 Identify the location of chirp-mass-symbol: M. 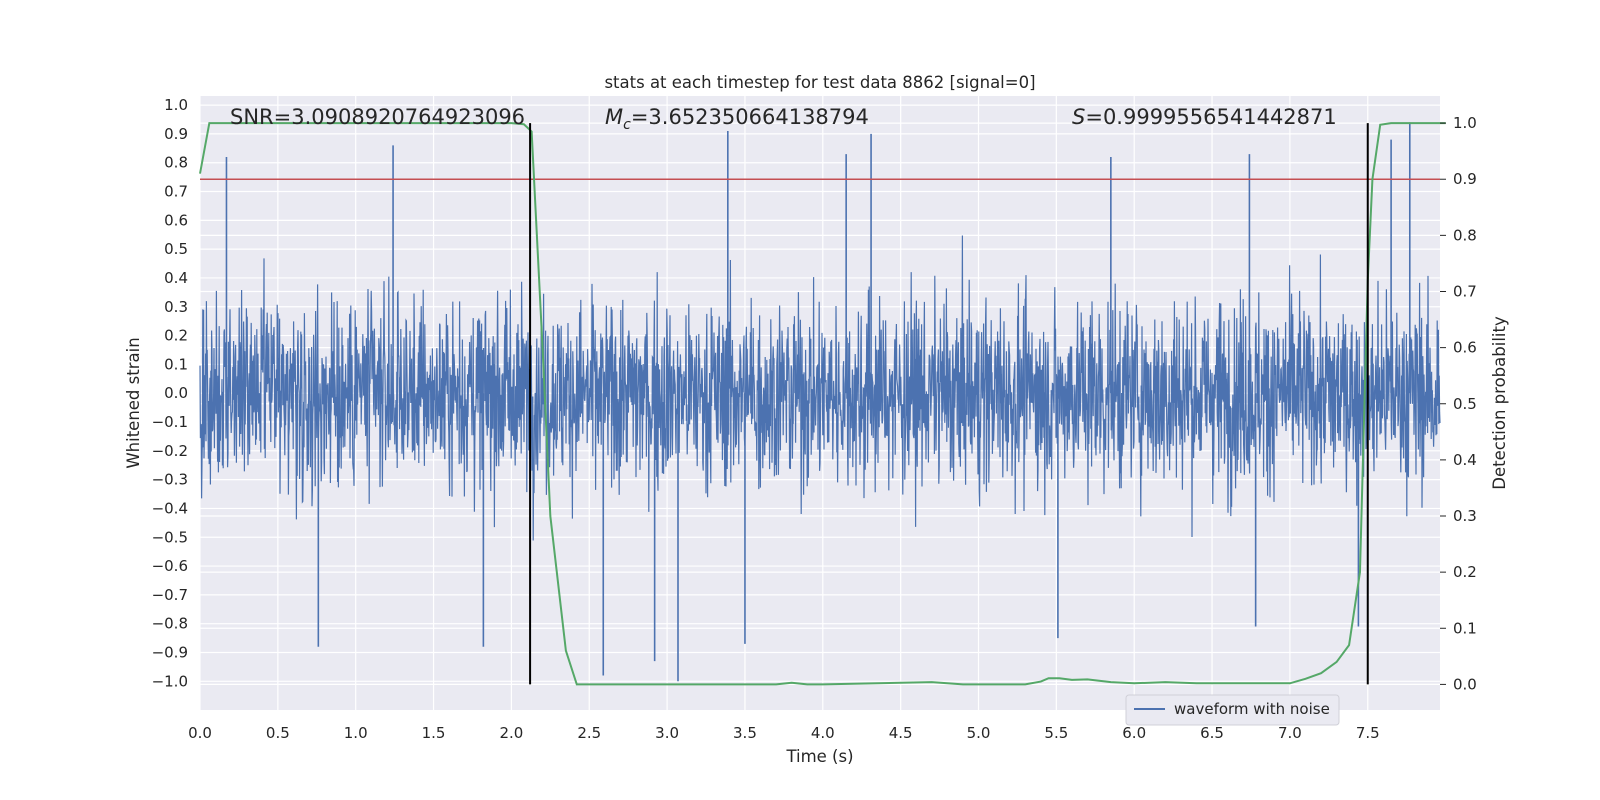
(614, 117).